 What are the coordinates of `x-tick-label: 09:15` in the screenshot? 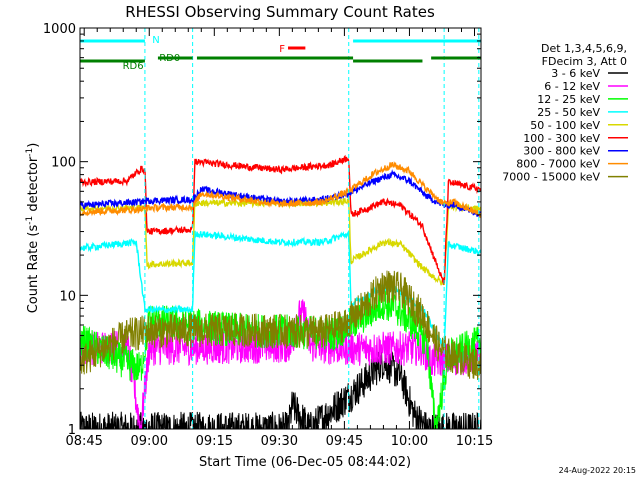 It's located at (214, 441).